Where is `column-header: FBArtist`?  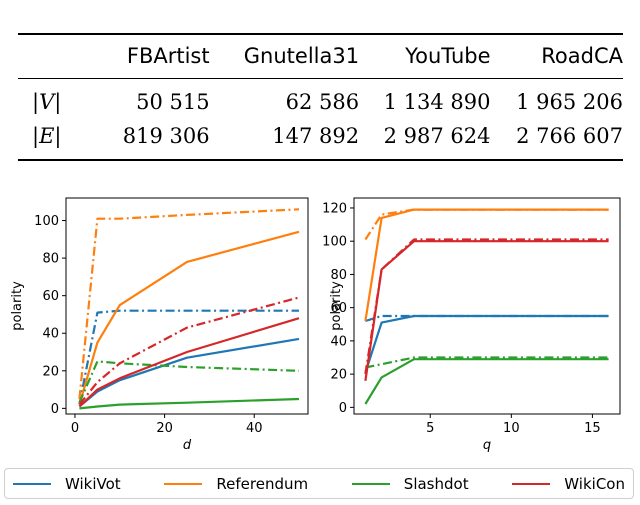 column-header: FBArtist is located at coordinates (156, 56).